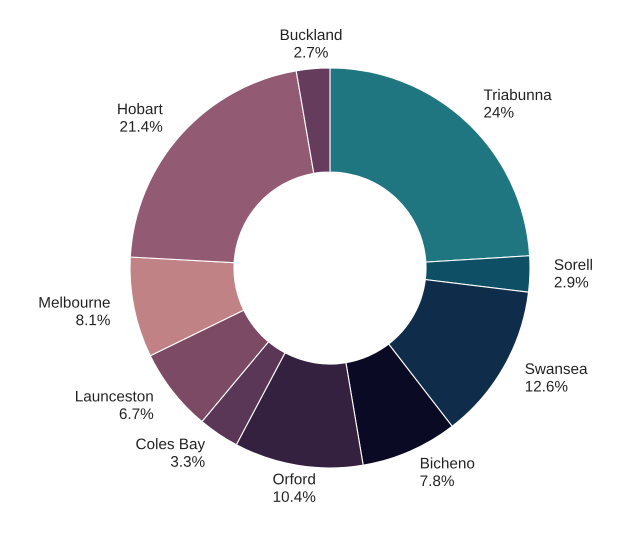 Image resolution: width=621 pixels, height=543 pixels. What do you see at coordinates (93, 320) in the screenshot?
I see `data-label: 8.1%` at bounding box center [93, 320].